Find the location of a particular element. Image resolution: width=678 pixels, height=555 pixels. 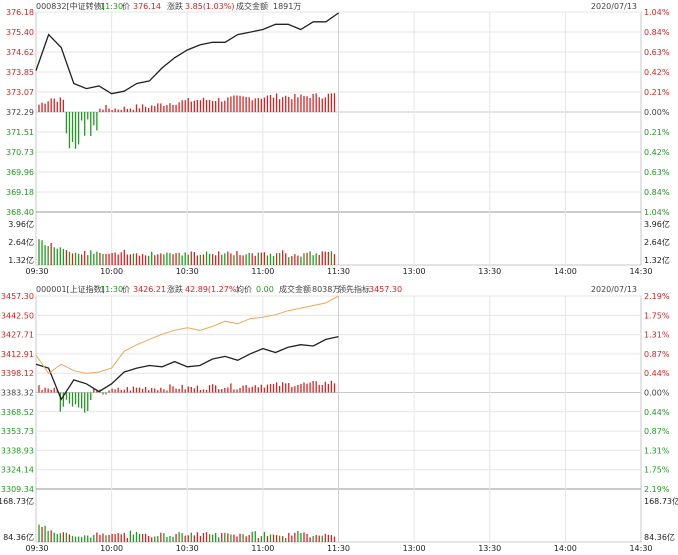

panel0-vol-right-tick: 2.64亿 is located at coordinates (657, 242).